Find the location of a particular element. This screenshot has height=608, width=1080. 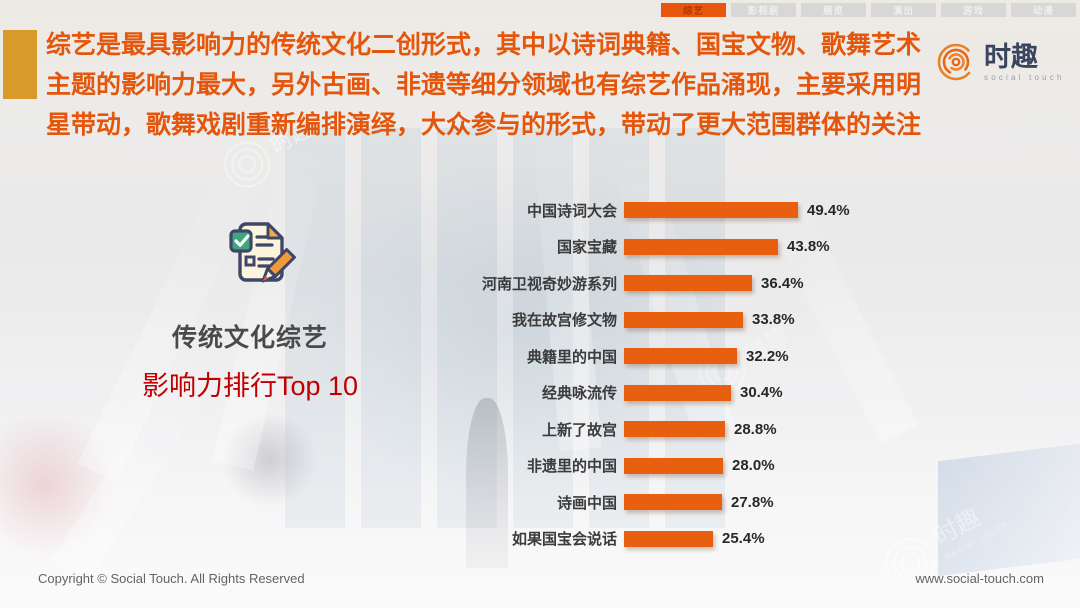

chart-row: 经典咏流传 30.4% is located at coordinates (767, 393).